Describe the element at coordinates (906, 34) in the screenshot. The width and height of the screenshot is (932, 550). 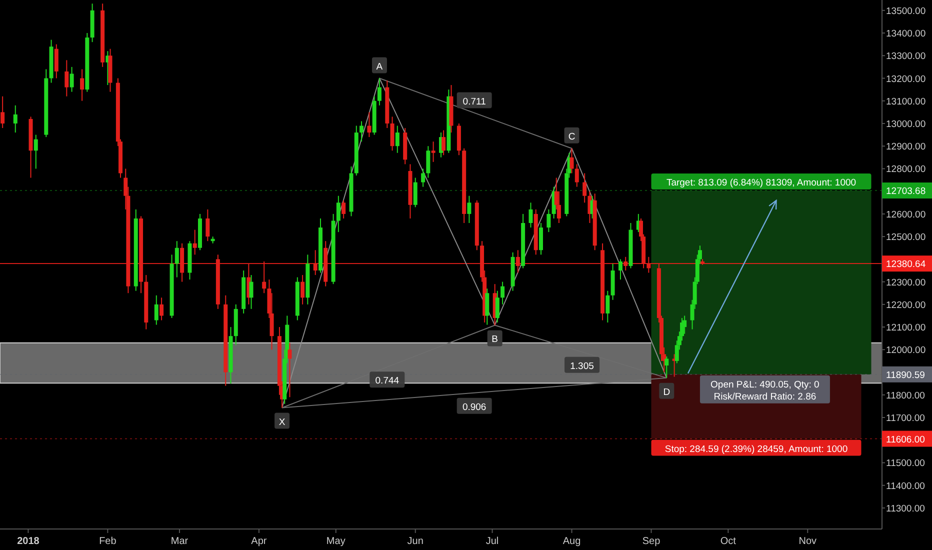
I see `y-tick-label: 13400.00` at that location.